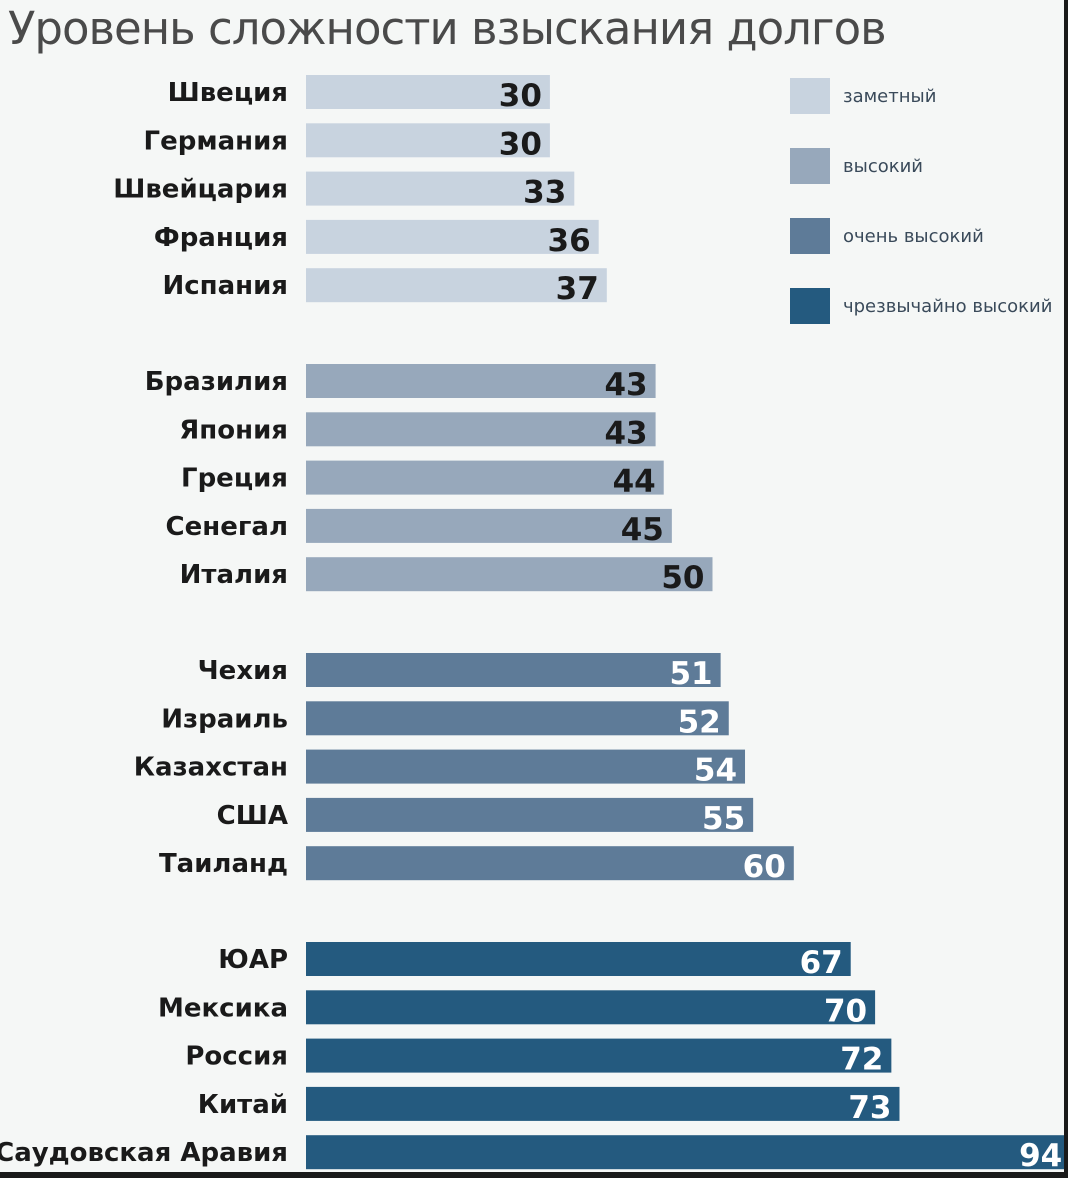 The image size is (1068, 1178). I want to click on category-label: ЮАР, so click(253, 960).